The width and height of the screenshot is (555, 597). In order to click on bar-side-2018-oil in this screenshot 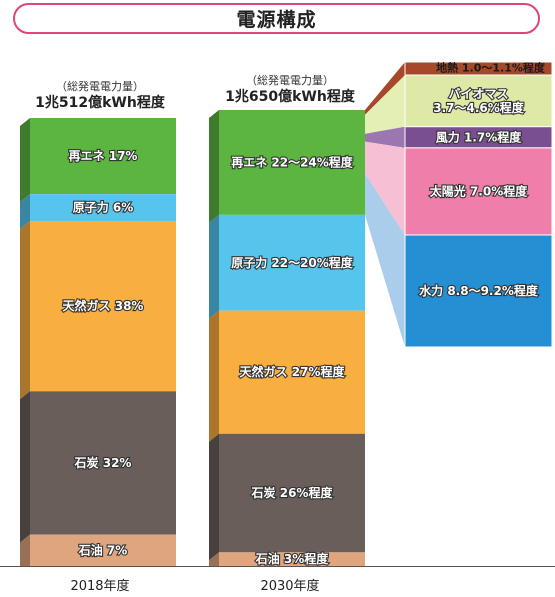, I will do `click(25, 550)`.